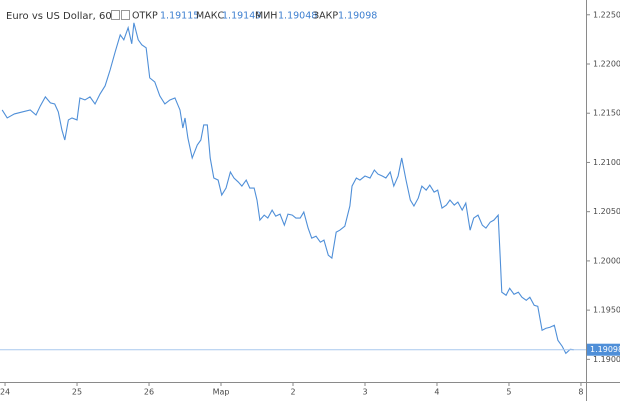 The width and height of the screenshot is (620, 401). I want to click on y-tick-label: 1.19500, so click(606, 310).